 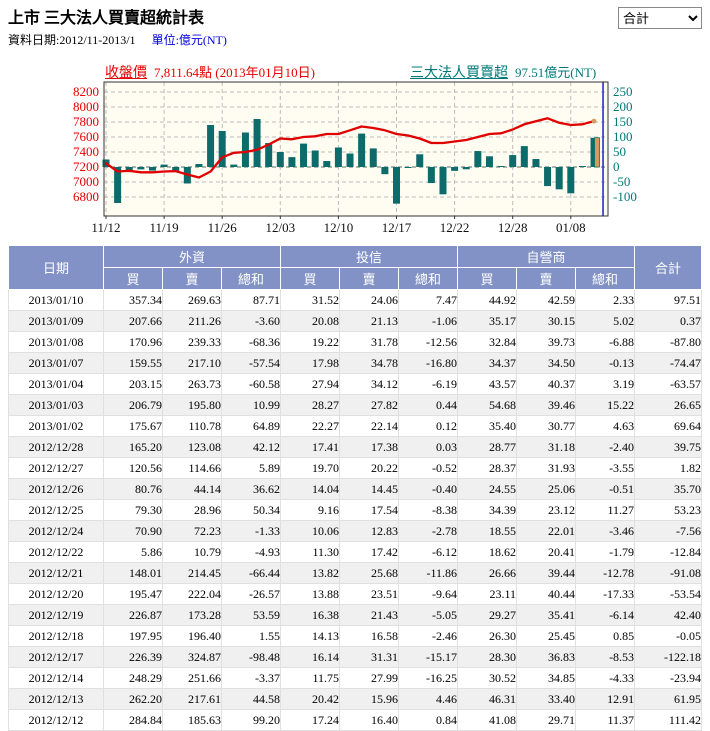 What do you see at coordinates (56, 573) in the screenshot?
I see `date-cell: 2012/12/21` at bounding box center [56, 573].